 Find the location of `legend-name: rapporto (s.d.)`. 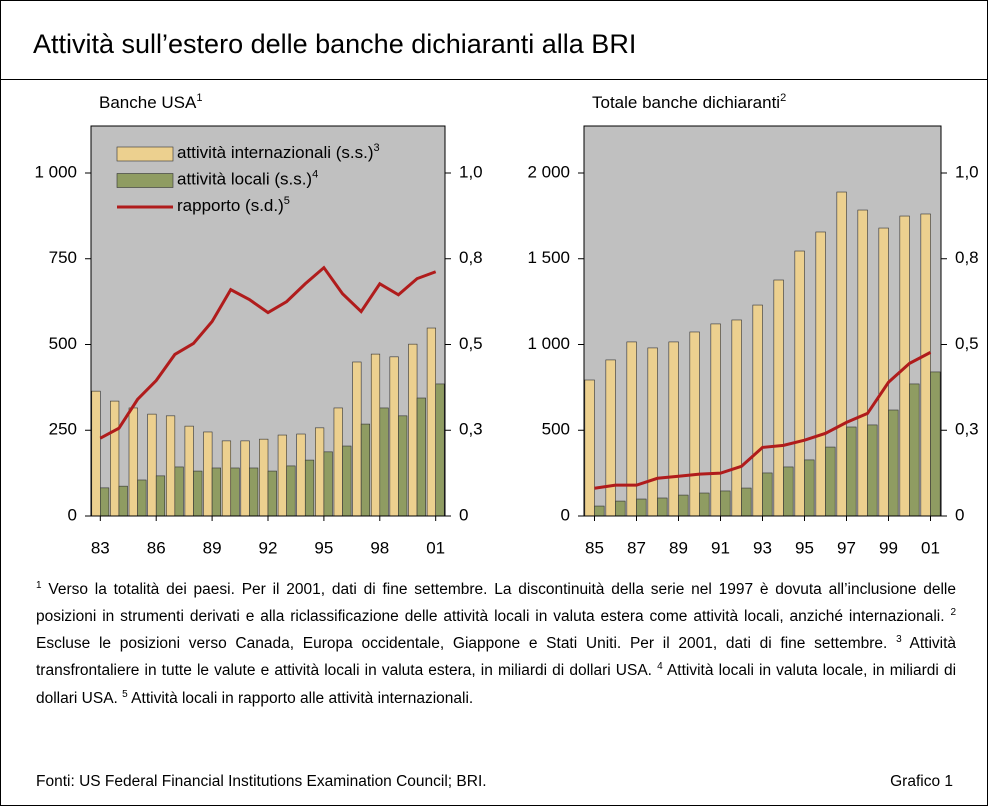

legend-name: rapporto (s.d.) is located at coordinates (230, 205).